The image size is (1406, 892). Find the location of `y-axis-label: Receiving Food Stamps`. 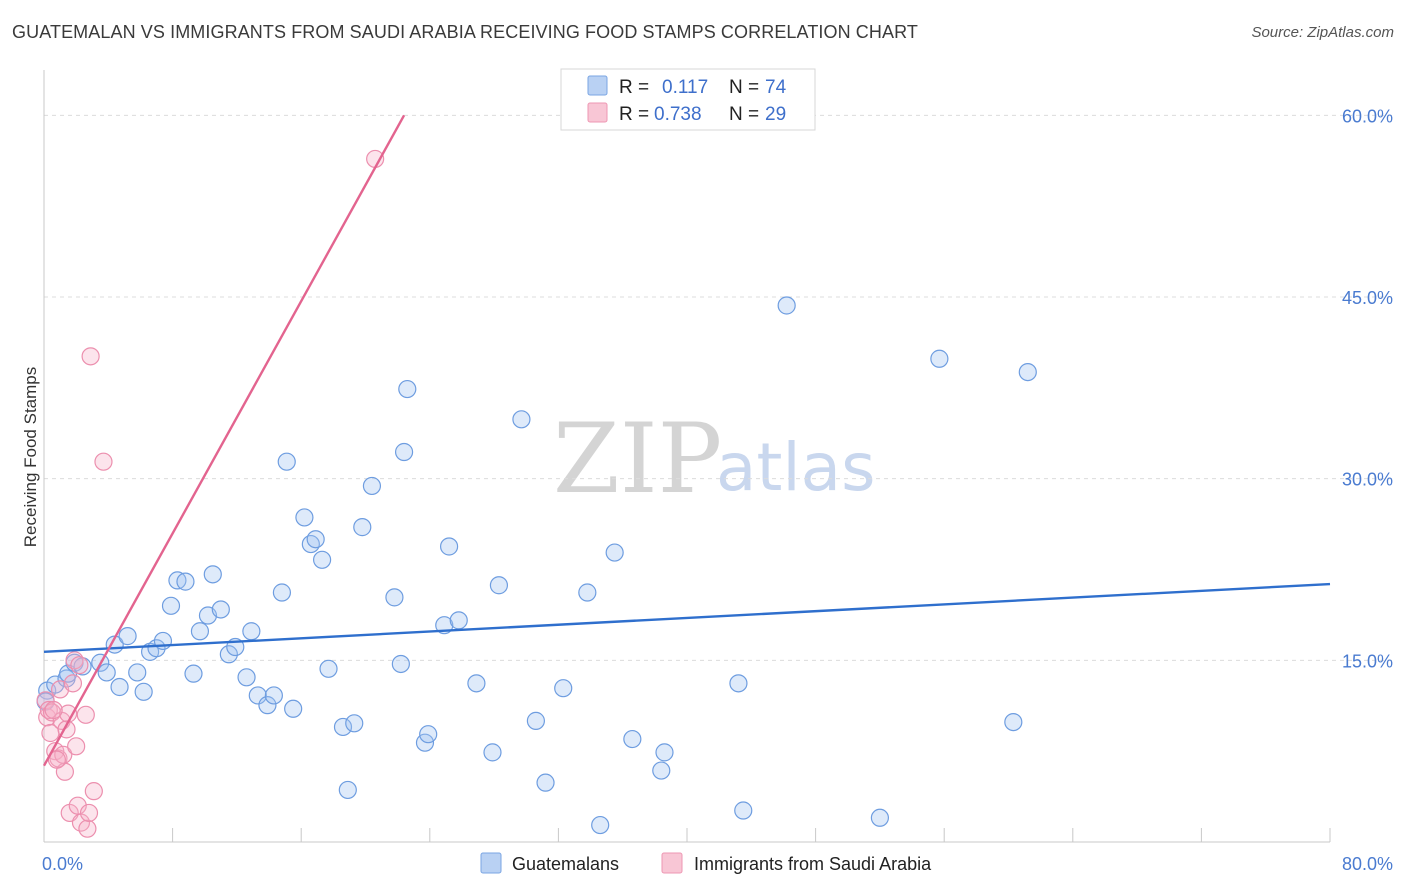

y-axis-label: Receiving Food Stamps is located at coordinates (30, 457).